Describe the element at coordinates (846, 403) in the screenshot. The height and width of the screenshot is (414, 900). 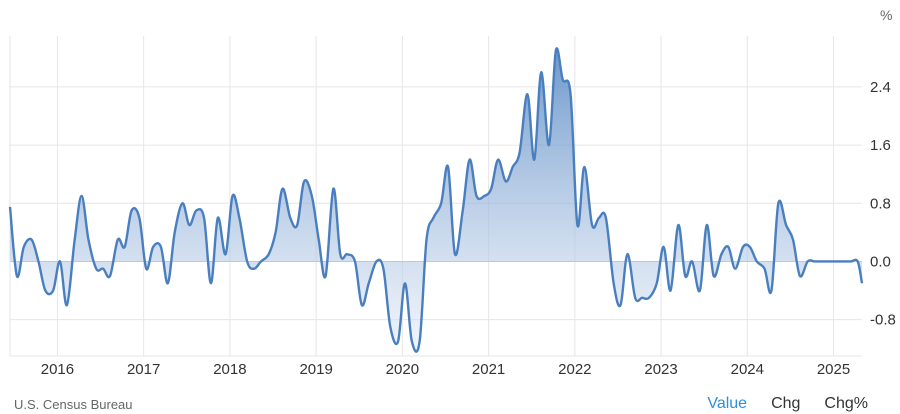
I see `tab-chg-percent: Chg%` at that location.